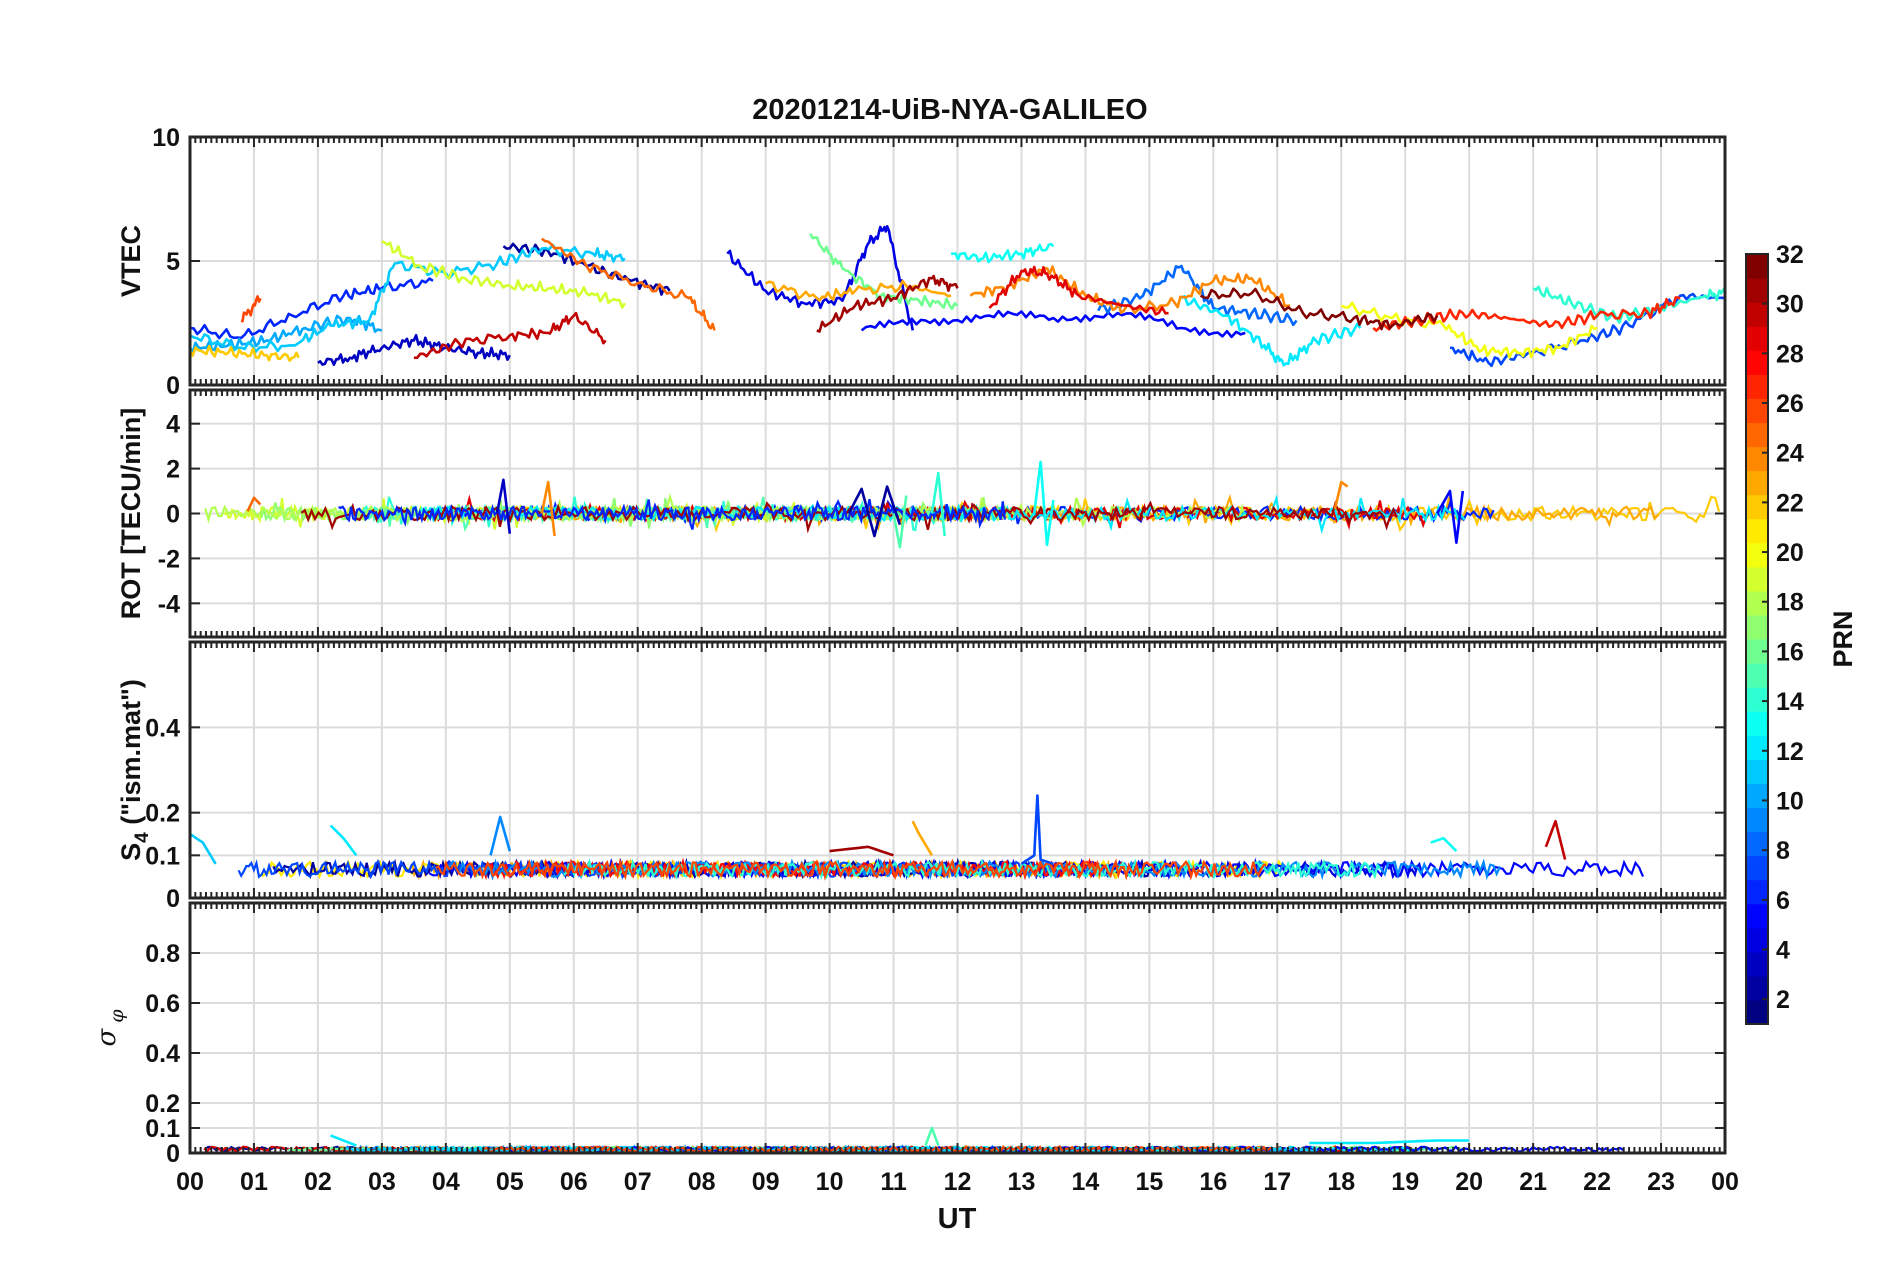 The width and height of the screenshot is (1902, 1272). I want to click on x-tick-label: 16, so click(1213, 1182).